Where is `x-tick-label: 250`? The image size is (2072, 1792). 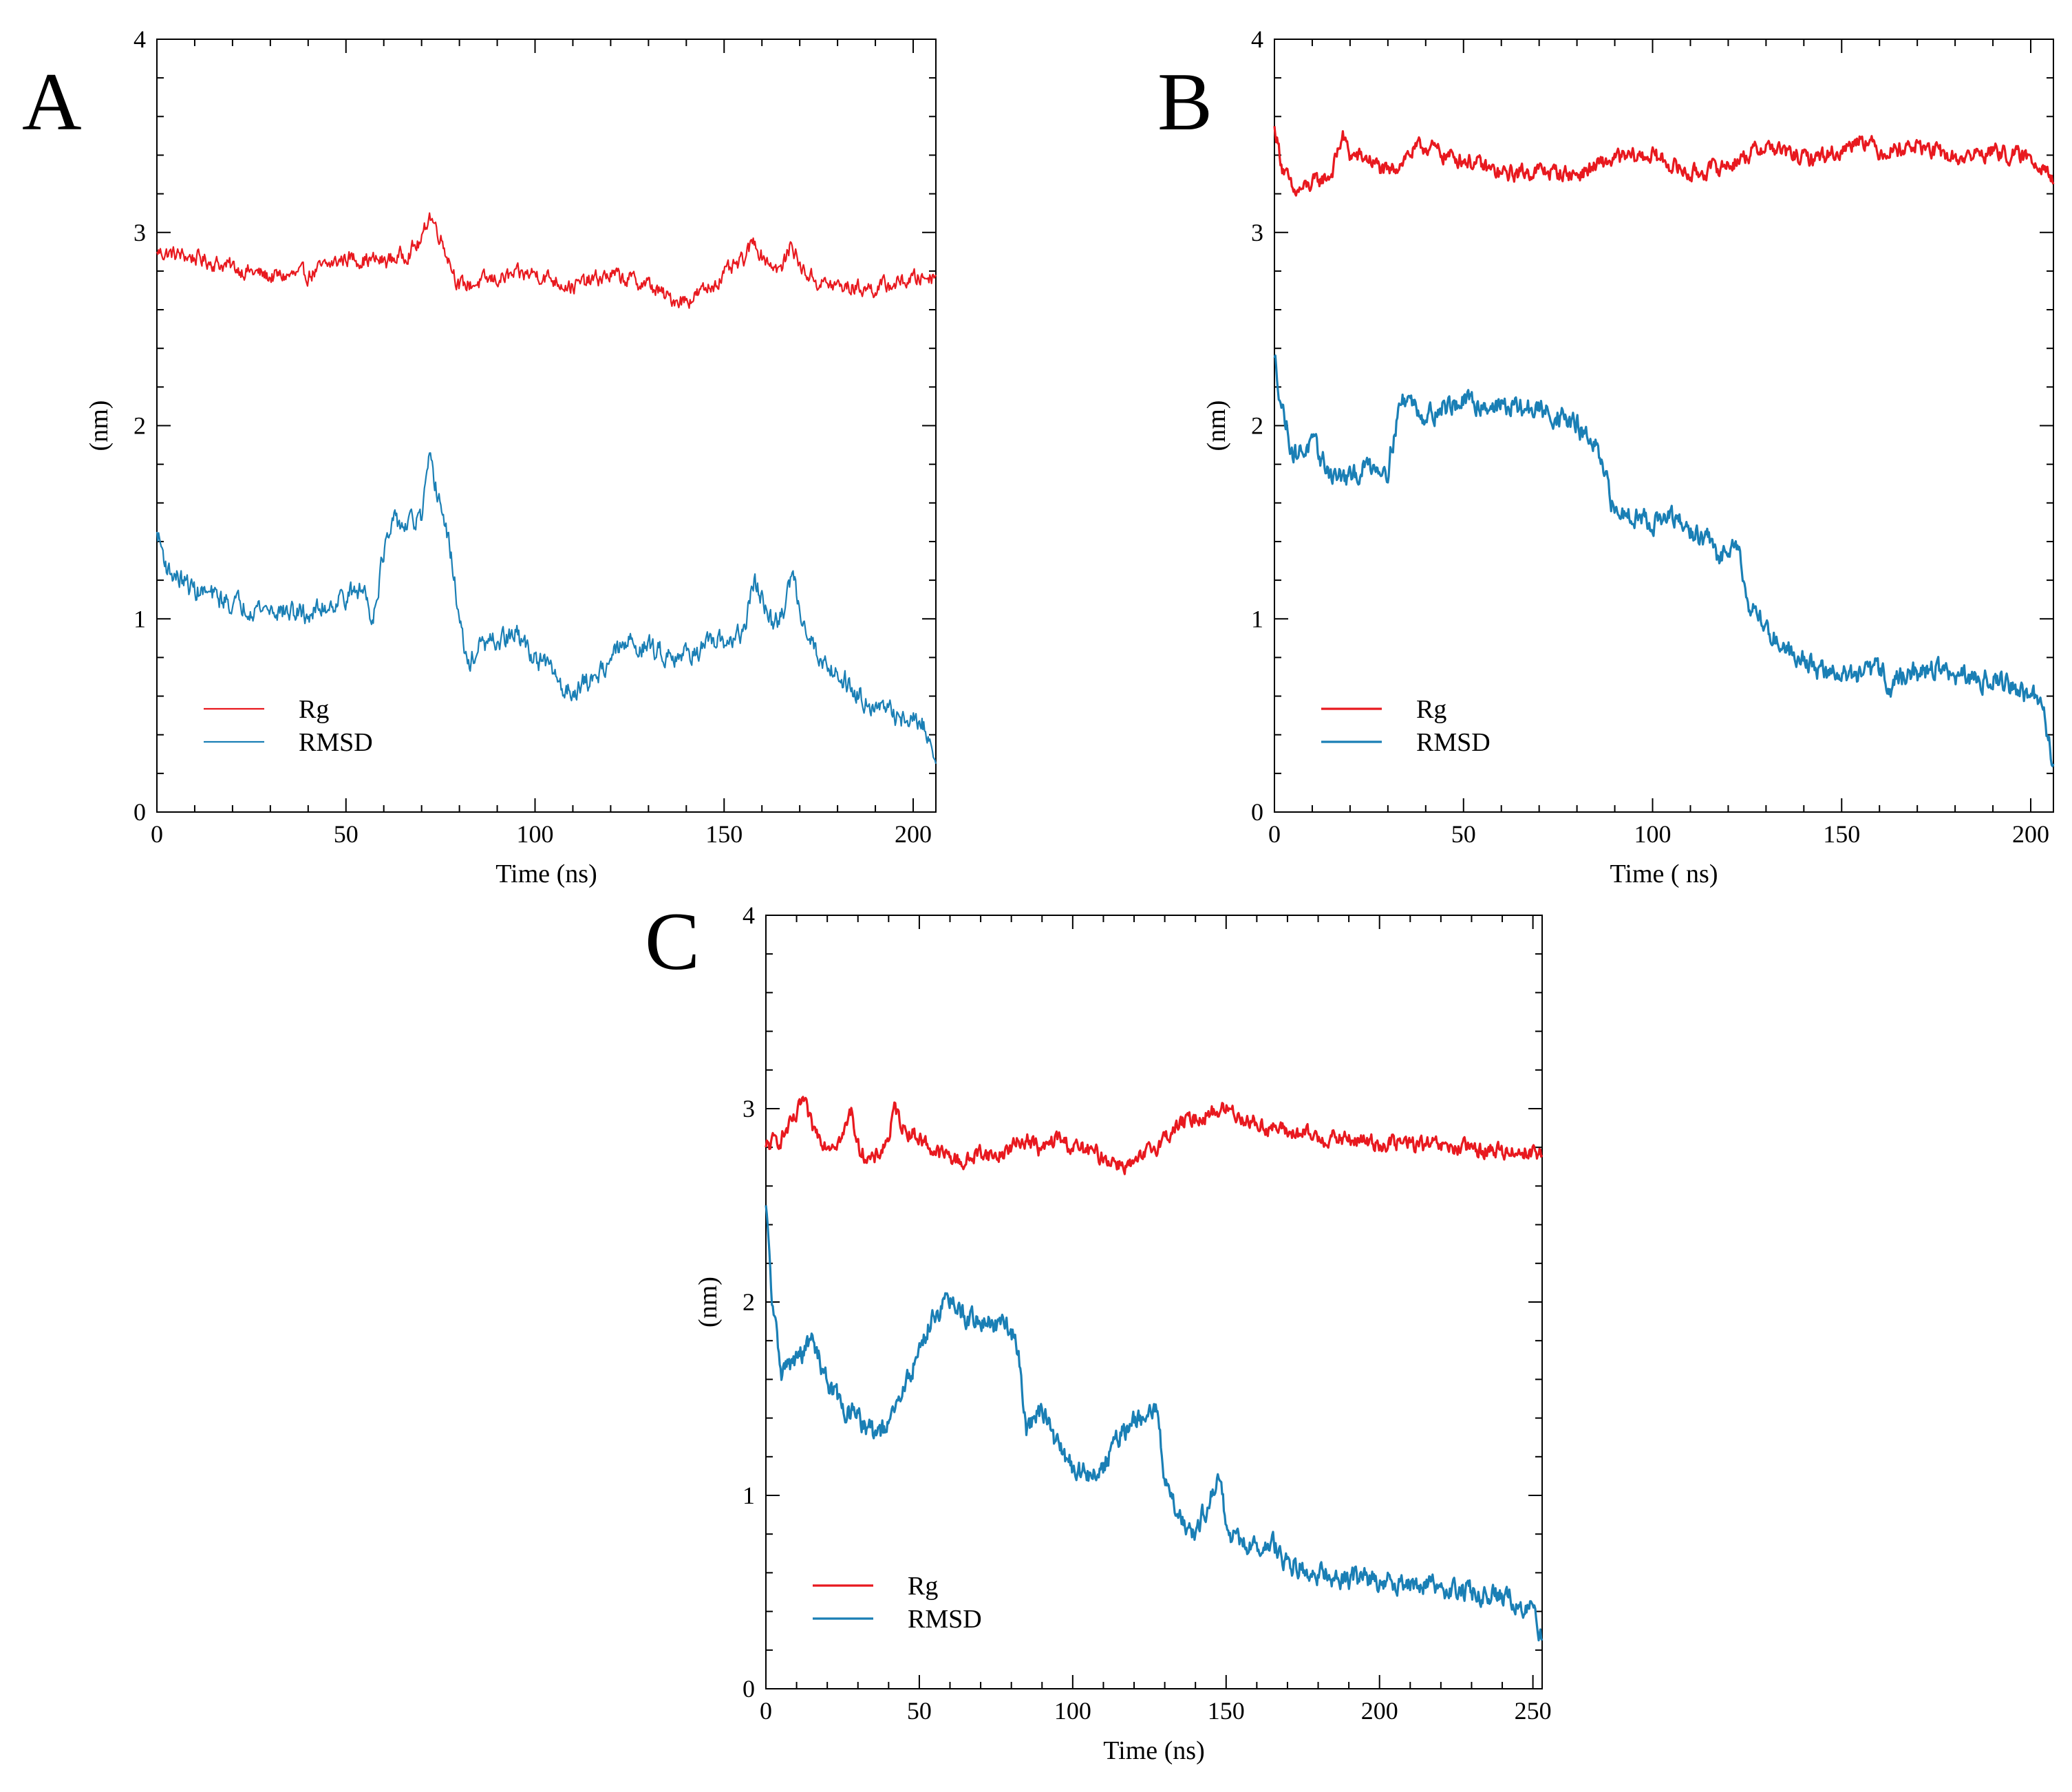 x-tick-label: 250 is located at coordinates (1533, 1711).